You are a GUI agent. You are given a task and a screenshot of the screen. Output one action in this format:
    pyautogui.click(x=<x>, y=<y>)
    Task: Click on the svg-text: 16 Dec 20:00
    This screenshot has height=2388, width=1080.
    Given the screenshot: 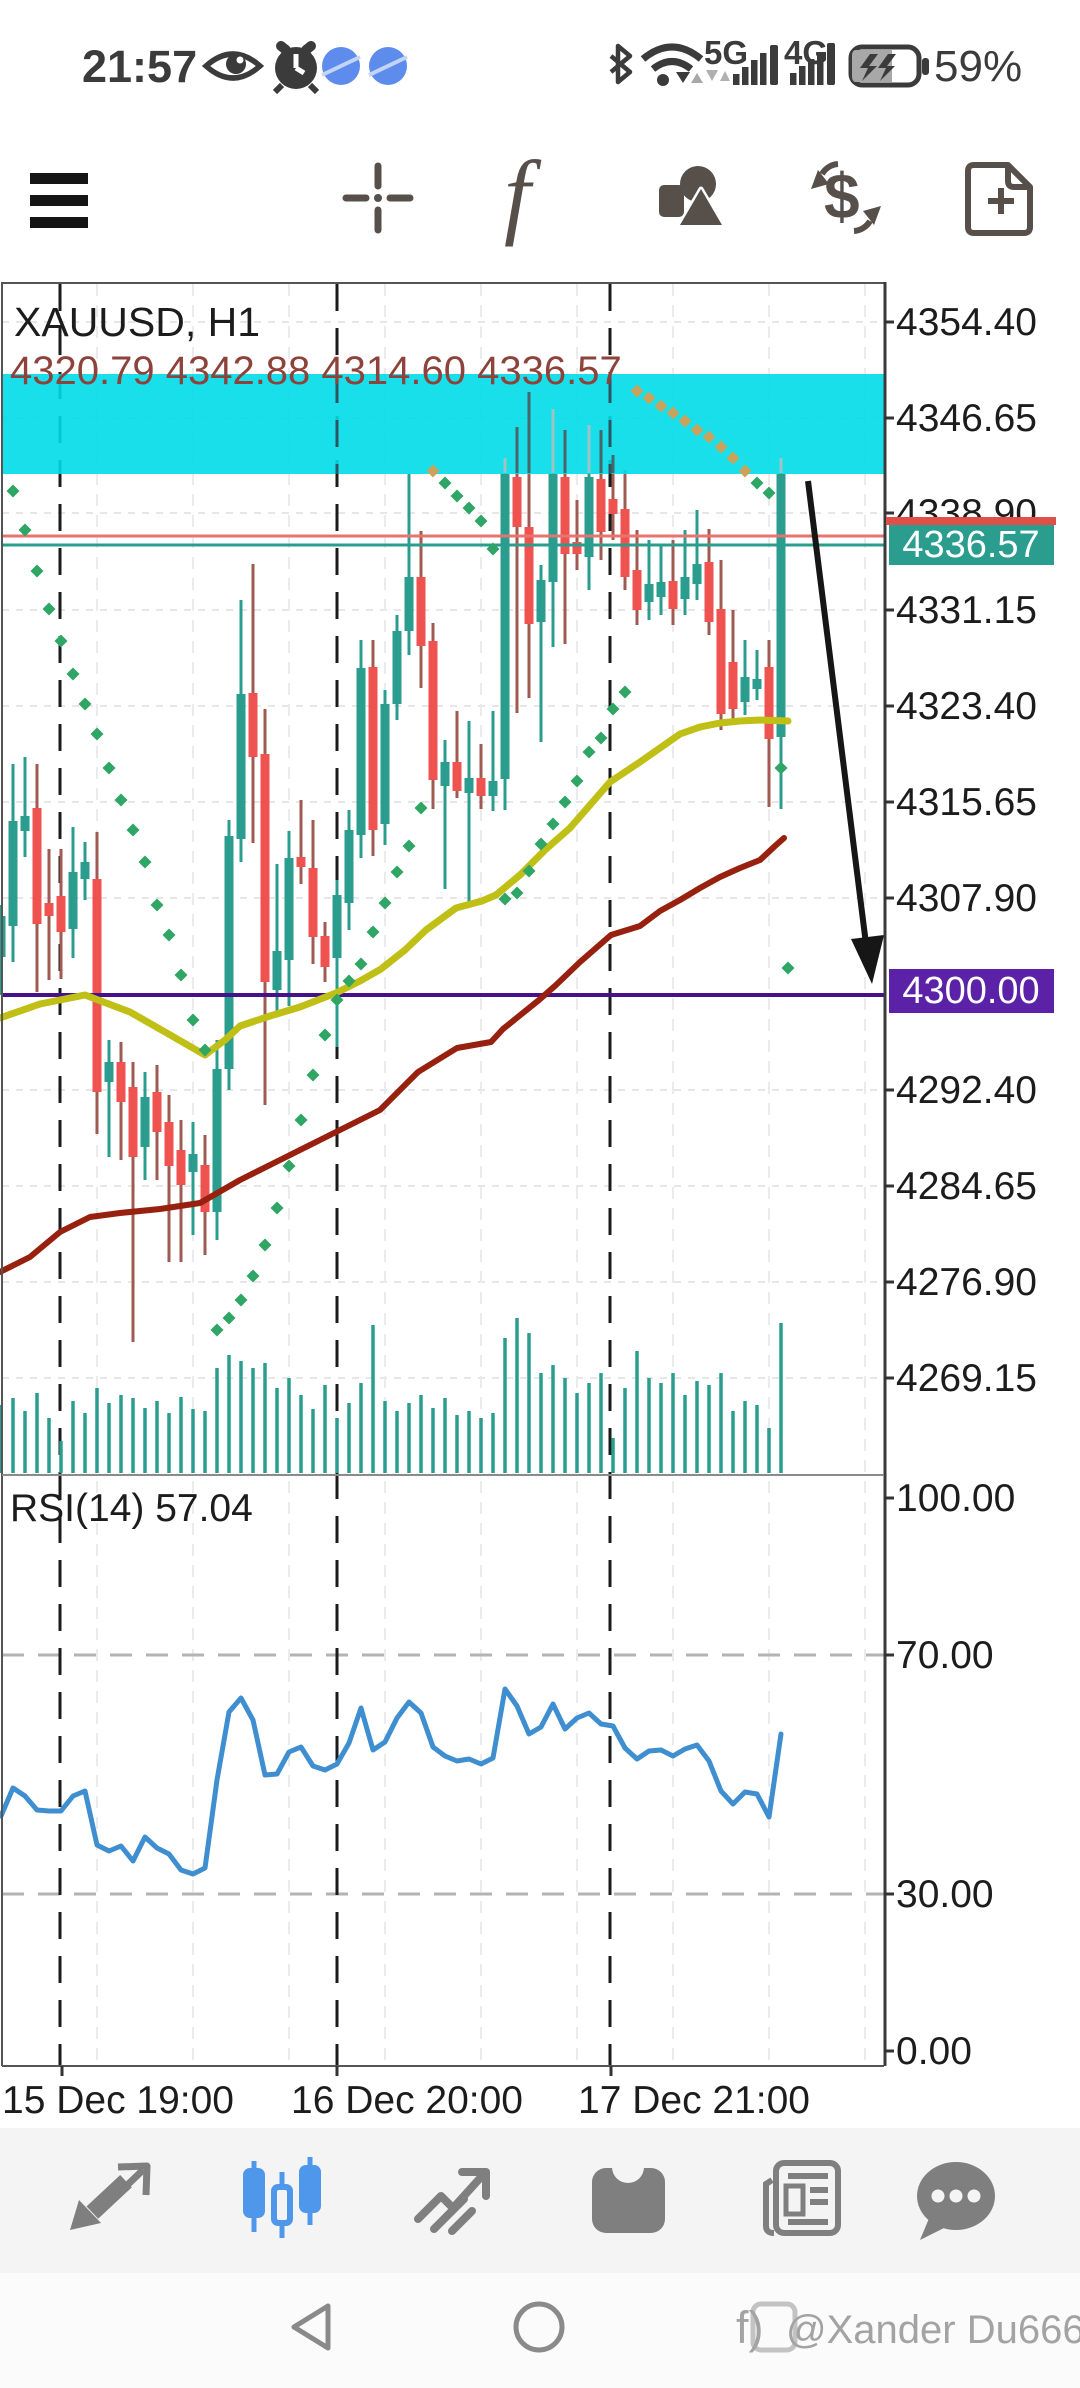 What is the action you would take?
    pyautogui.click(x=407, y=2100)
    